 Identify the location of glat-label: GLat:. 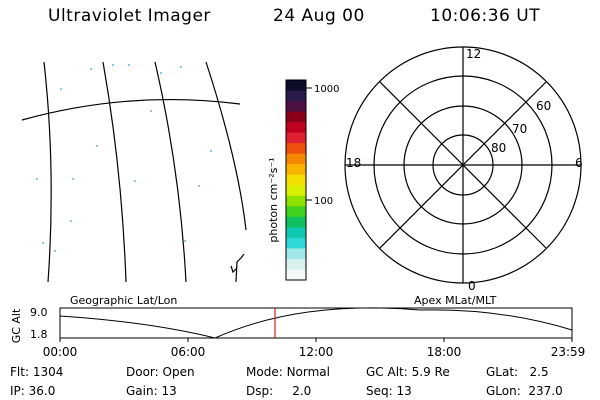
(502, 372).